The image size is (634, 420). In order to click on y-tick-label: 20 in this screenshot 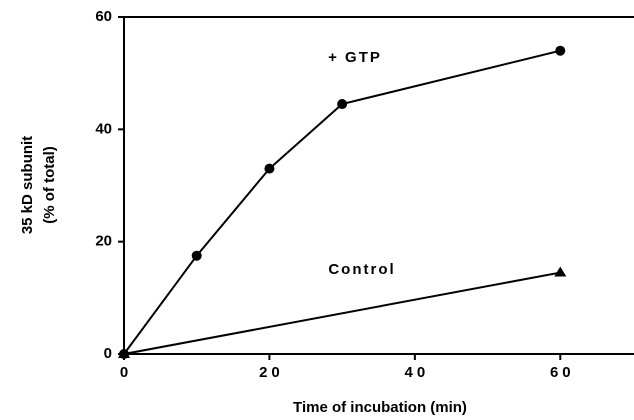, I will do `click(103, 241)`.